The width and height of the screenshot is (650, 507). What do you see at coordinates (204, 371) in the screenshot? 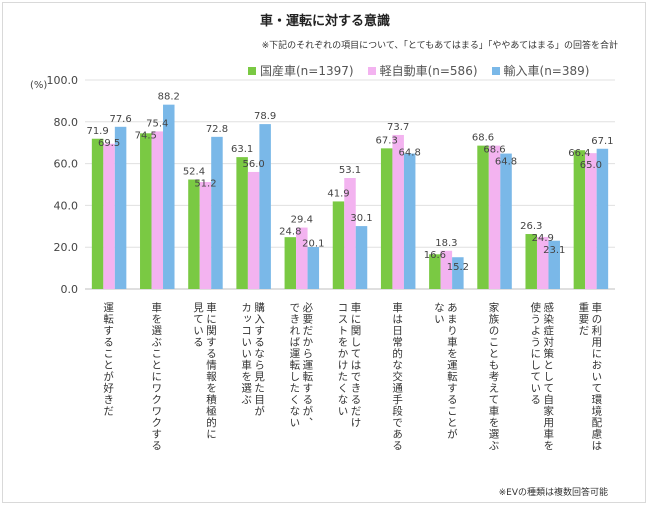
I see `category-label: 車に関する情報を積極的に 見ている` at bounding box center [204, 371].